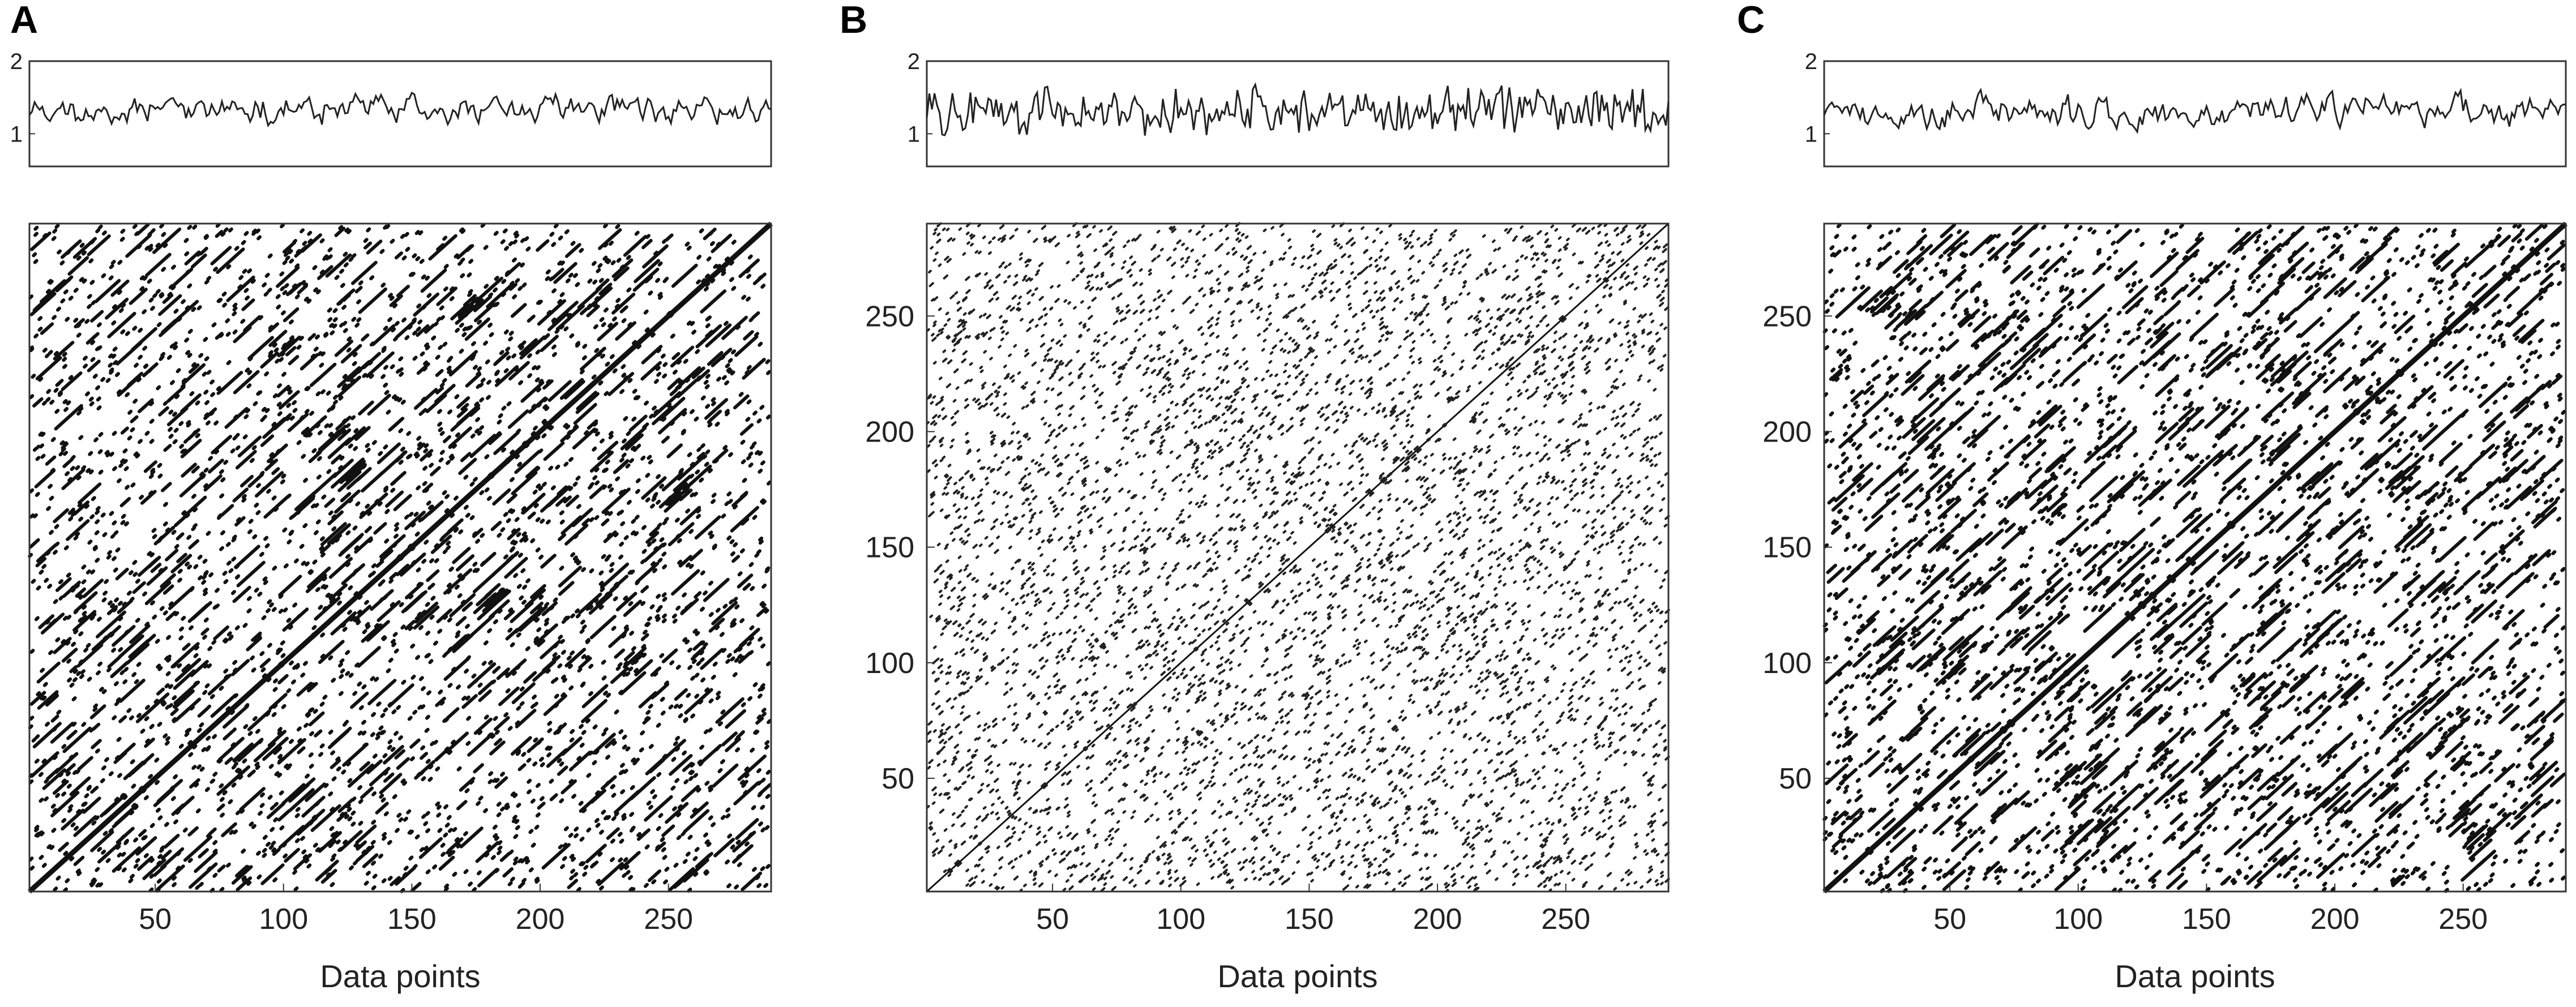  I want to click on panel-a-timeseries: 12, so click(391, 108).